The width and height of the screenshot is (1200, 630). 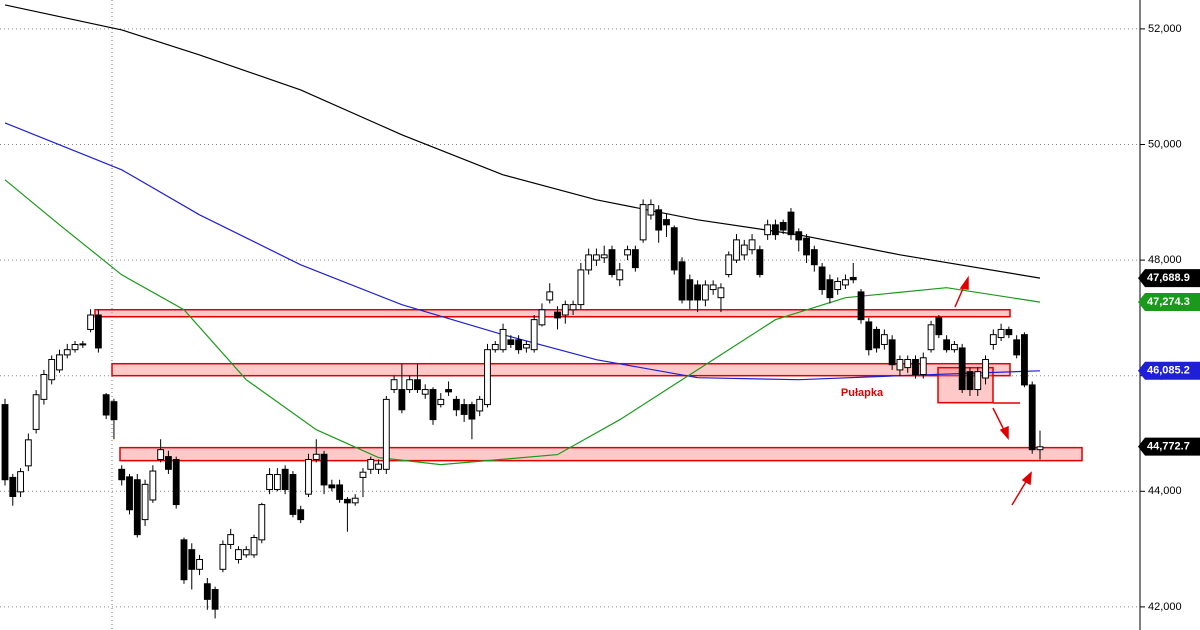 I want to click on price-marker-label: 44,772.7, so click(x=1168, y=447).